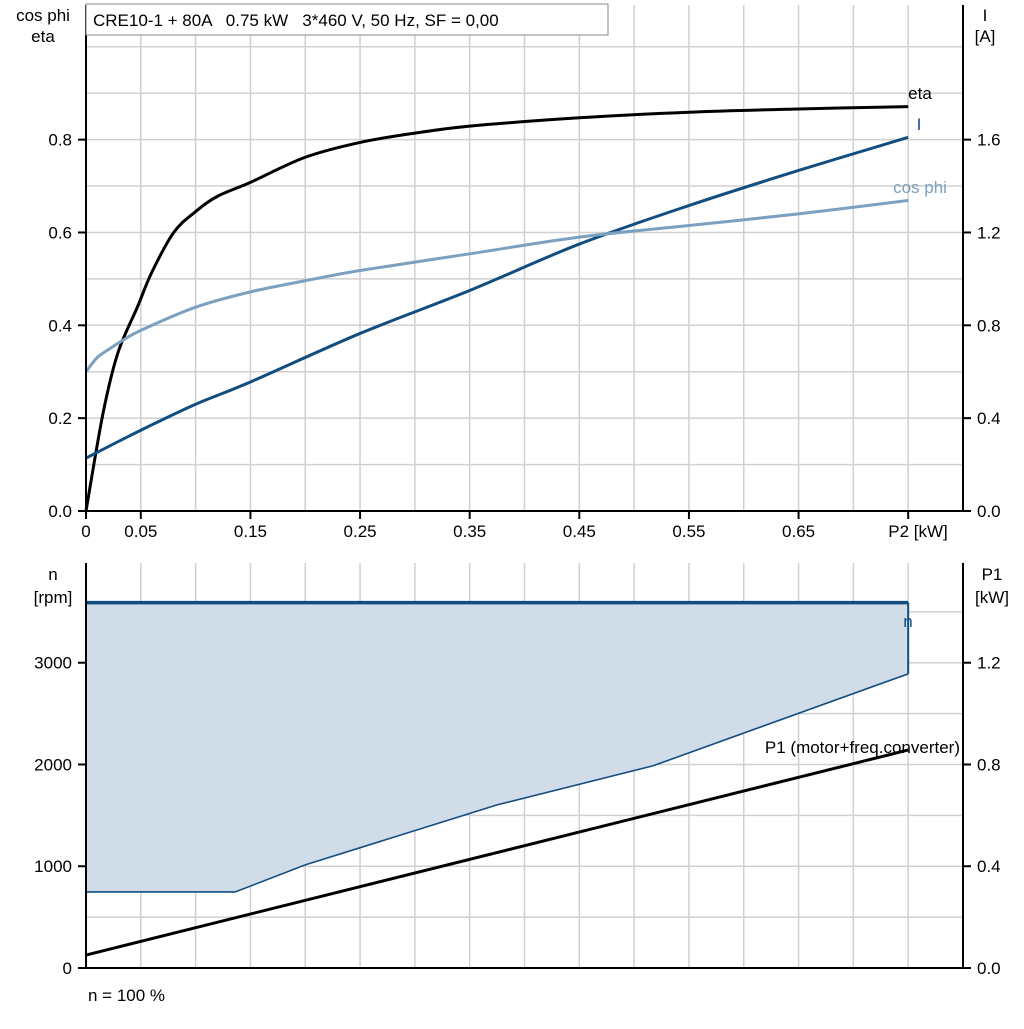 The image size is (1024, 1029). I want to click on y-tick-label-left: 0.8, so click(60, 140).